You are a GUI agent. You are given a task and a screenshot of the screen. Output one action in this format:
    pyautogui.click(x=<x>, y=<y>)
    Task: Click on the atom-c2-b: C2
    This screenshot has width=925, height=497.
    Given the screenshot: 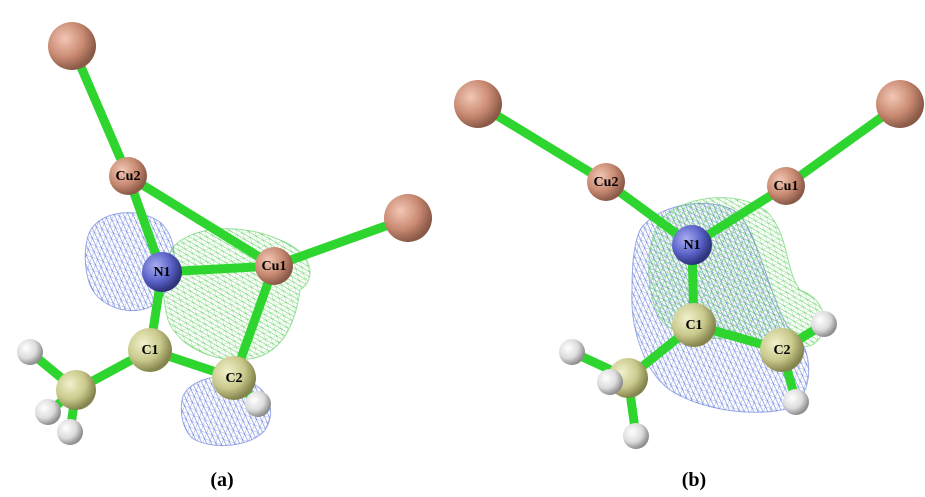 What is the action you would take?
    pyautogui.click(x=782, y=350)
    